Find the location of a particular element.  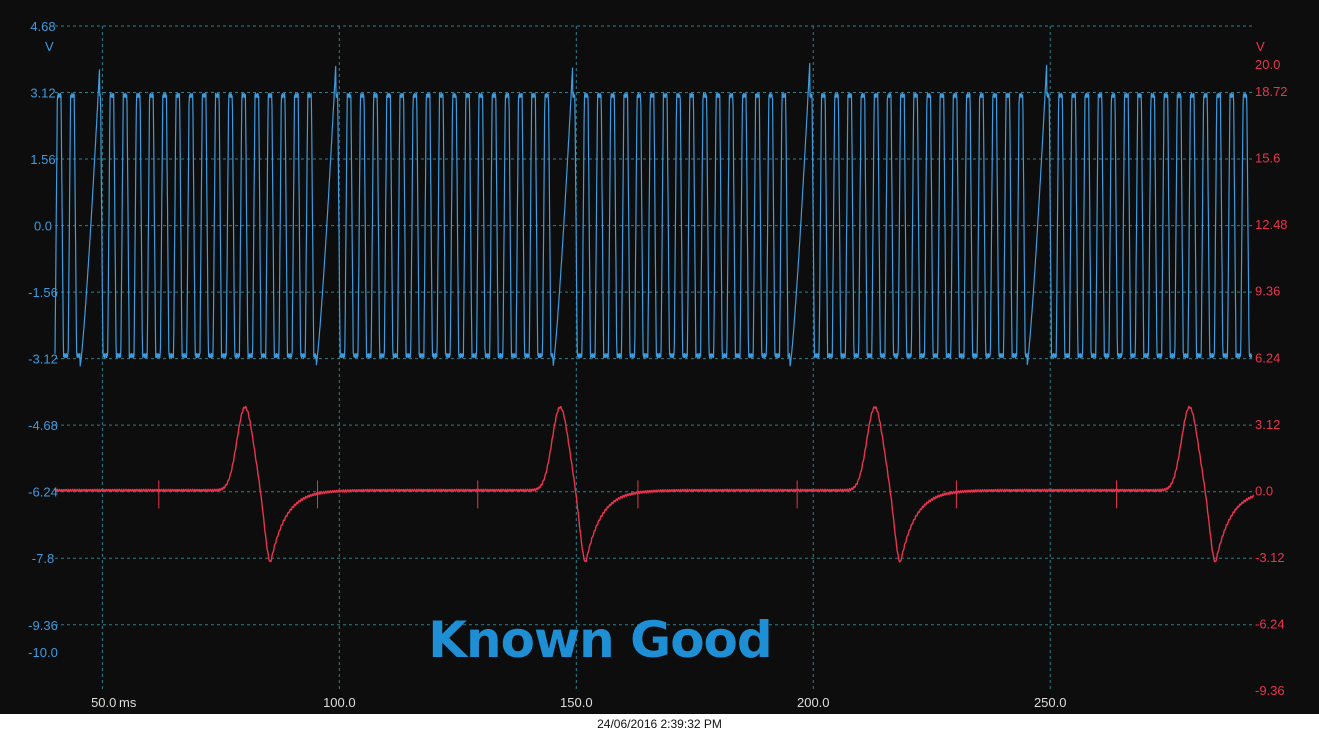

left-axis-unit: V is located at coordinates (49, 46).